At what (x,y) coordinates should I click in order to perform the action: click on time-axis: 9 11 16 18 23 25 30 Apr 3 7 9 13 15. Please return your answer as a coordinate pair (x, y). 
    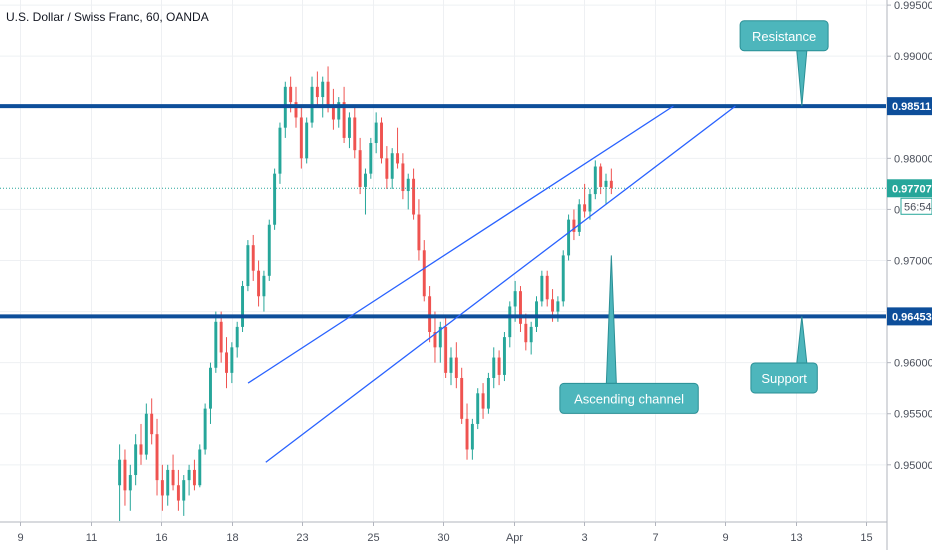
    Looking at the image, I should click on (445, 533).